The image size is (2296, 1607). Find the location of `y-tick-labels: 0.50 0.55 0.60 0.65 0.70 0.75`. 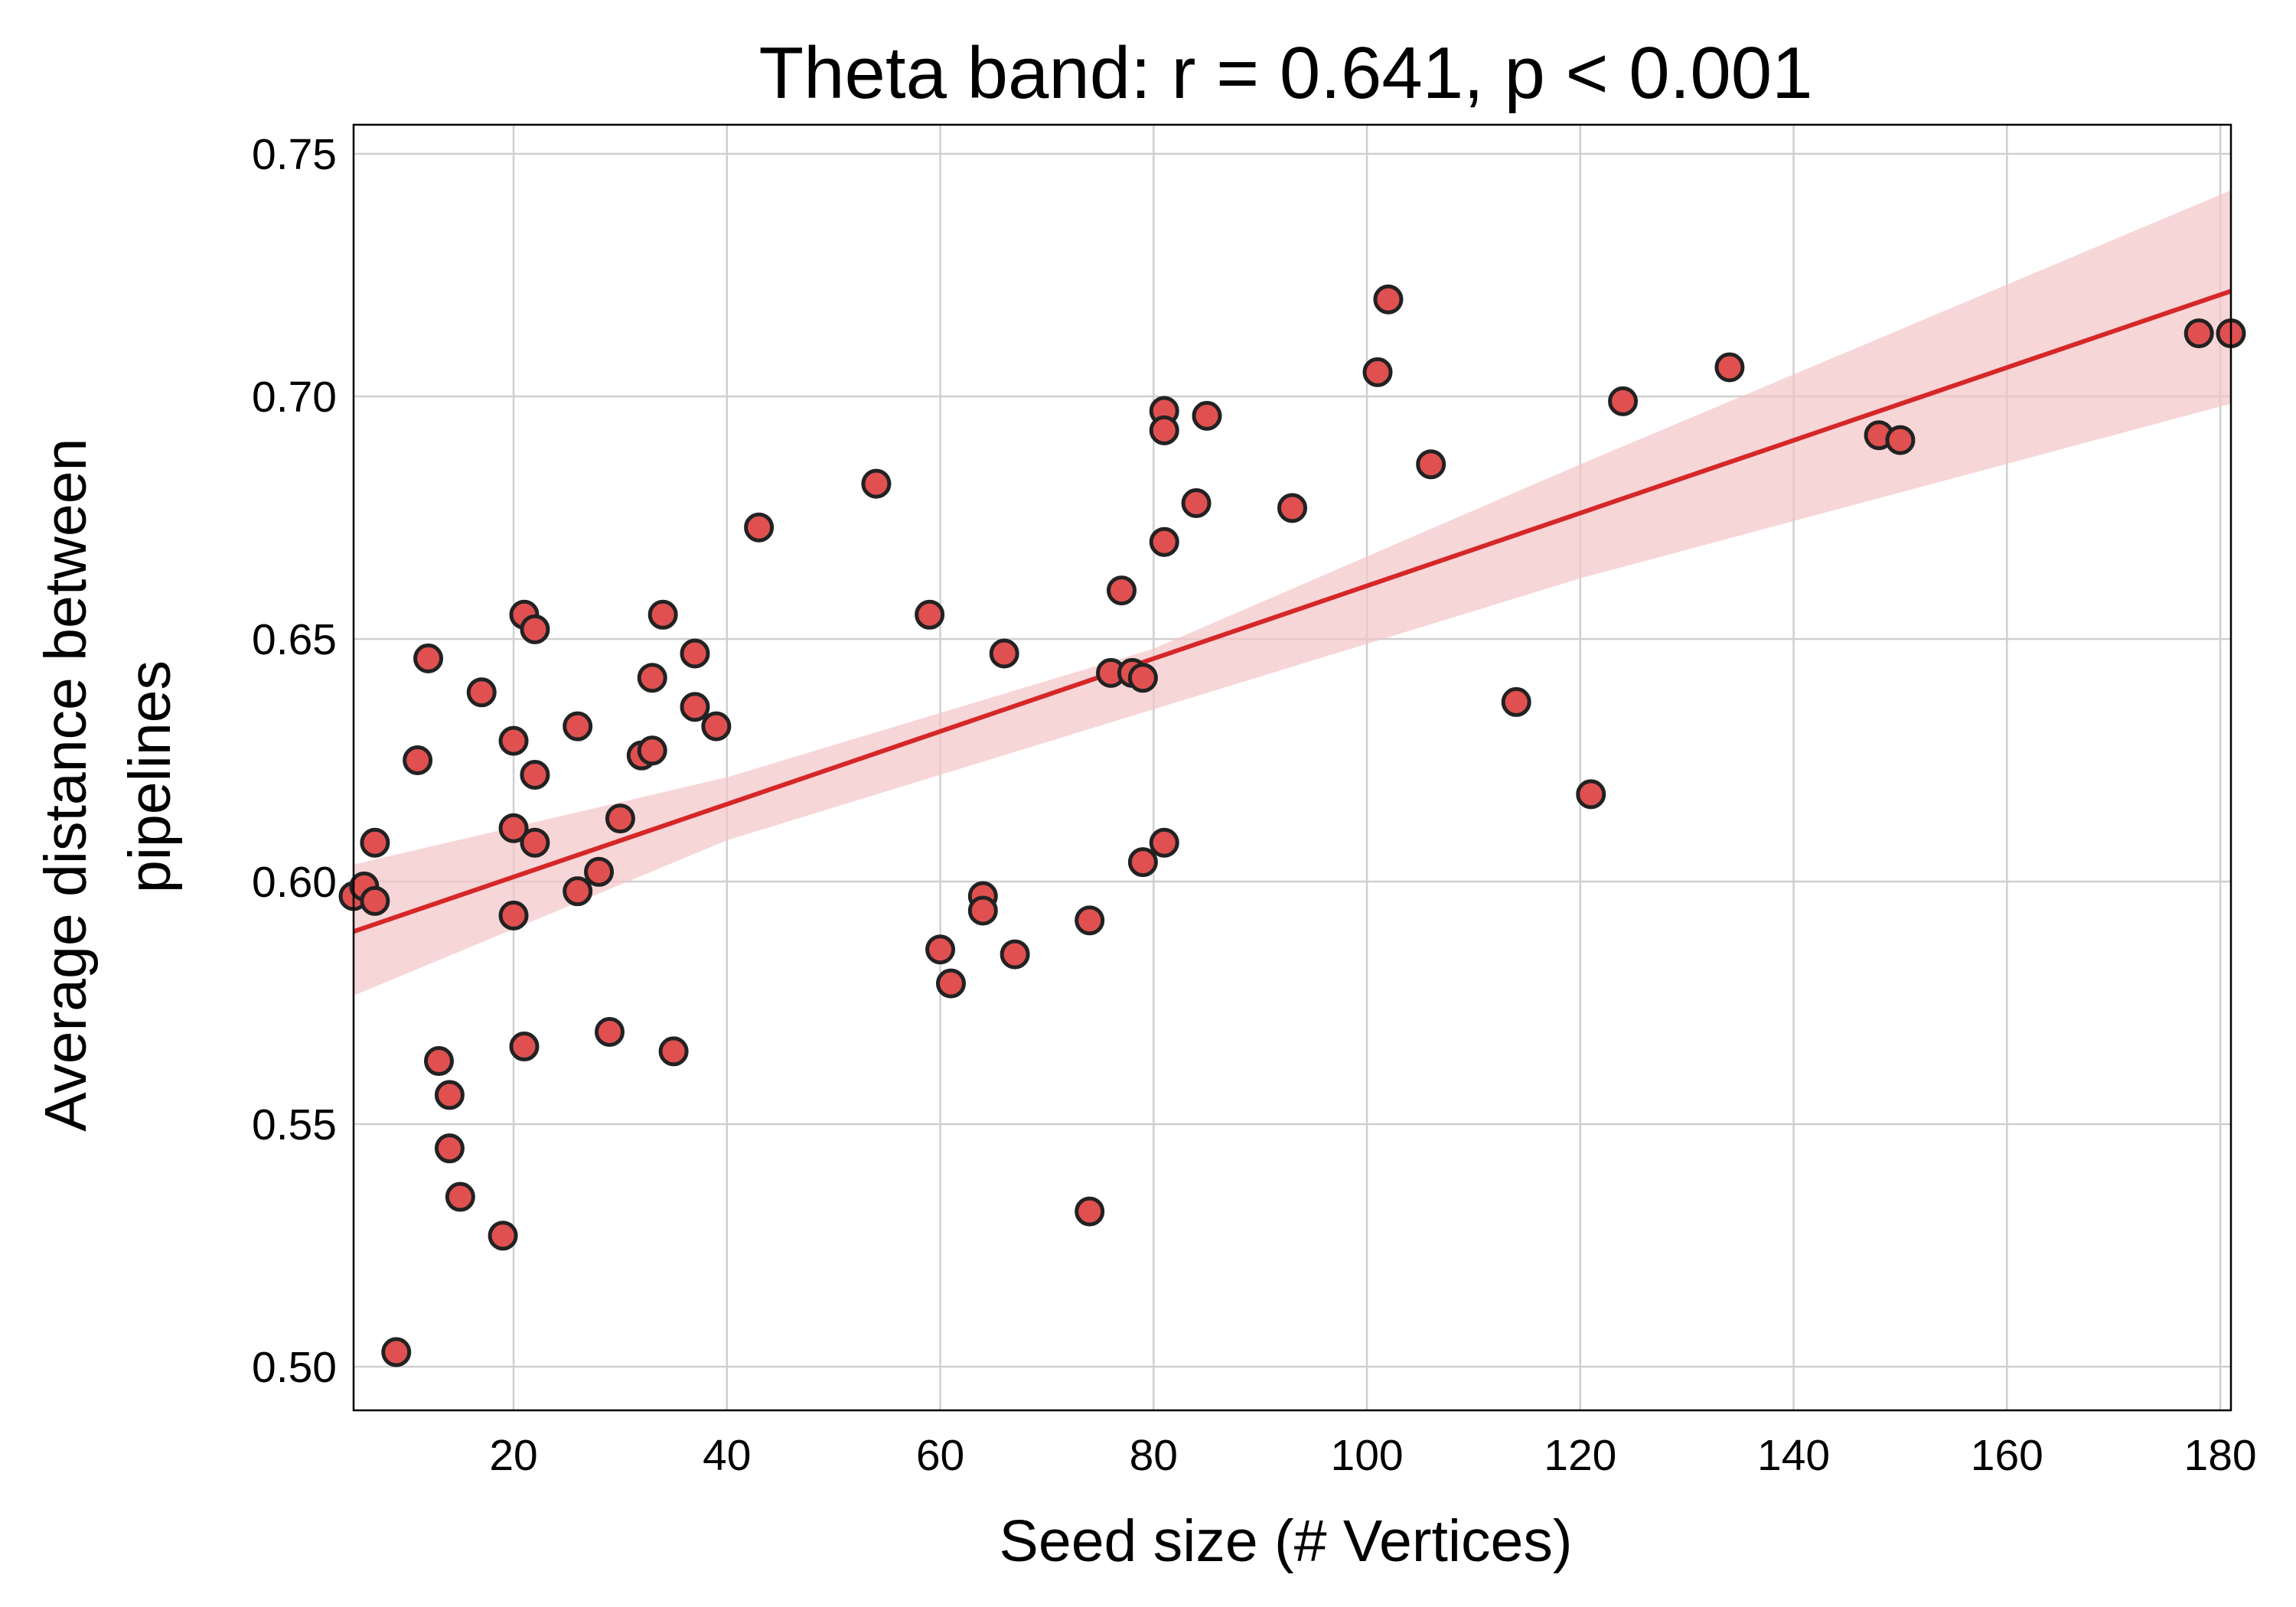

y-tick-labels: 0.50 0.55 0.60 0.65 0.70 0.75 is located at coordinates (294, 761).